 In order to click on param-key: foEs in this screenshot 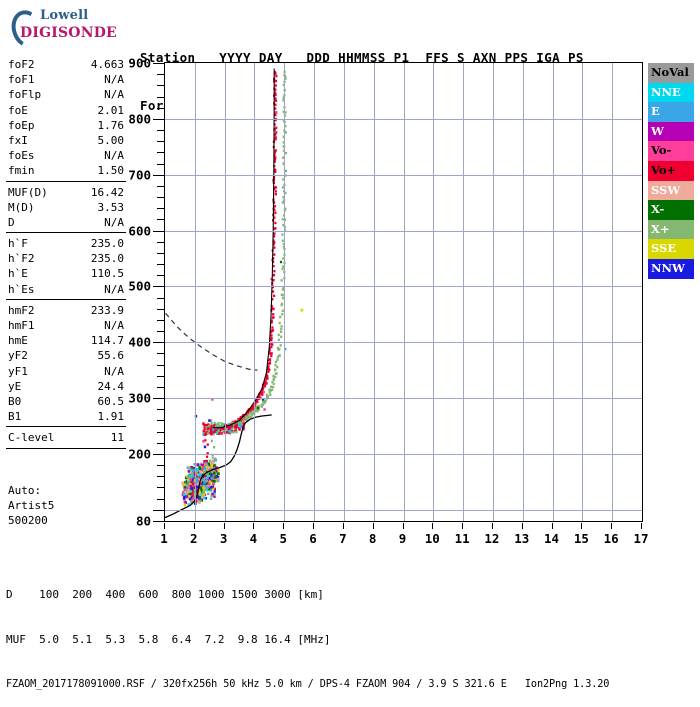, I will do `click(21, 156)`.